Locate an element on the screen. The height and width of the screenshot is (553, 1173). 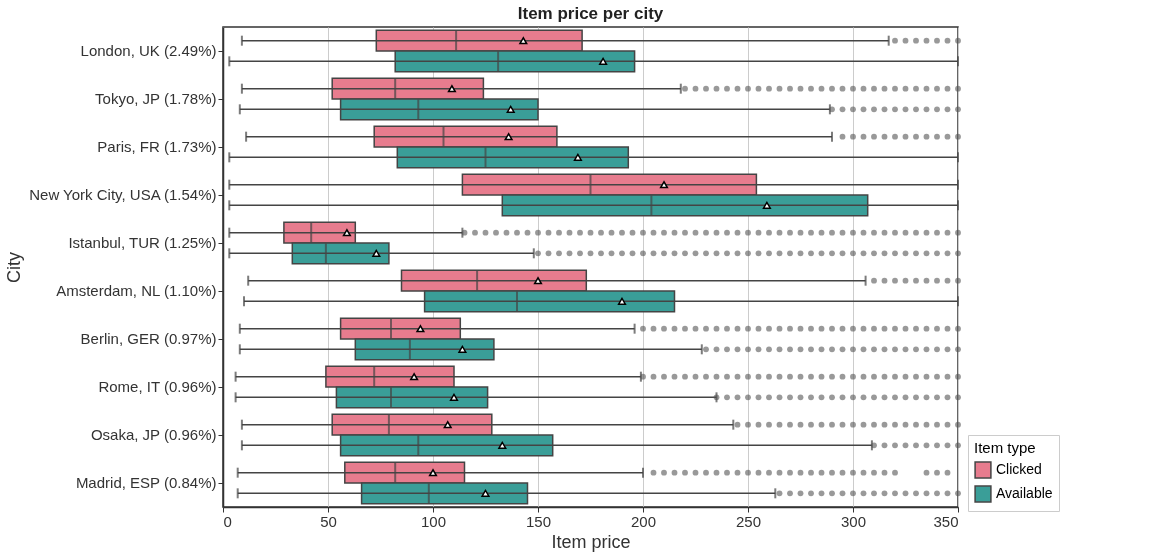
y-tick-label: Berlin, GER (0.97%) is located at coordinates (148, 338).